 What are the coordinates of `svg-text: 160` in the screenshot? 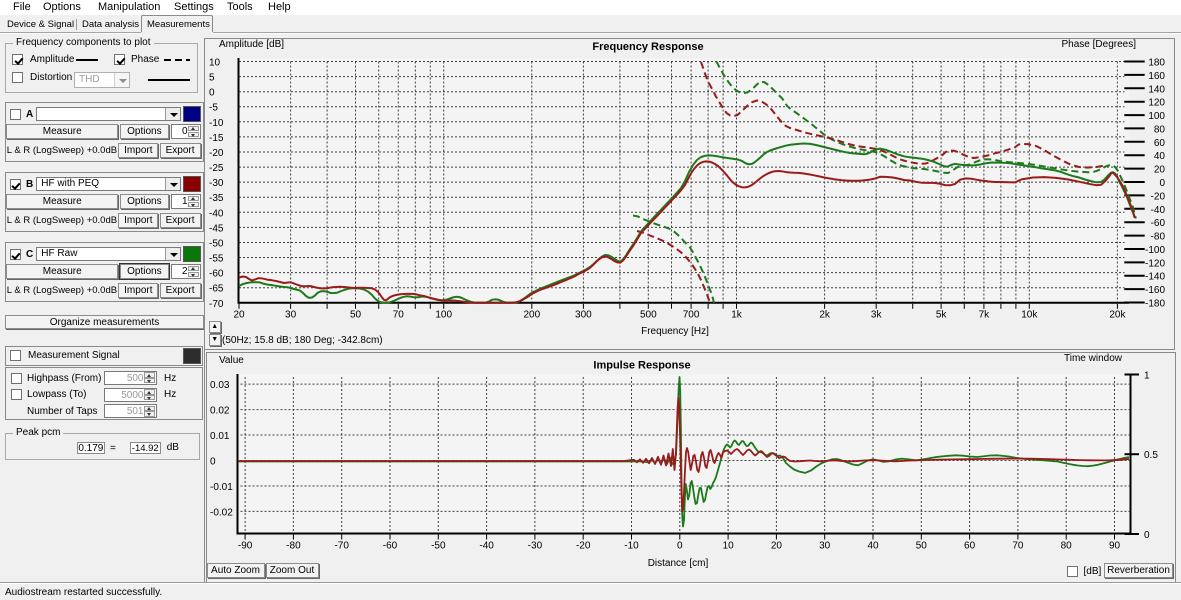 It's located at (1156, 76).